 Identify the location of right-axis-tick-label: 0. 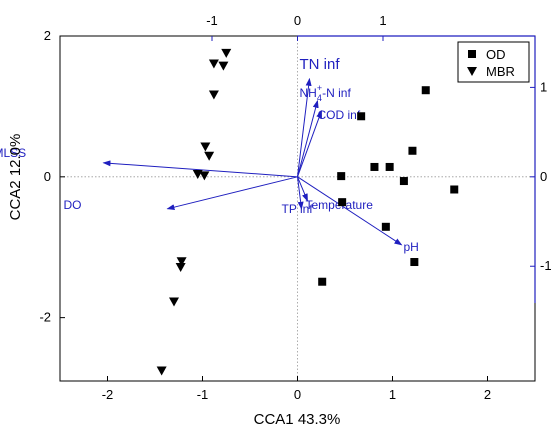
(543, 176).